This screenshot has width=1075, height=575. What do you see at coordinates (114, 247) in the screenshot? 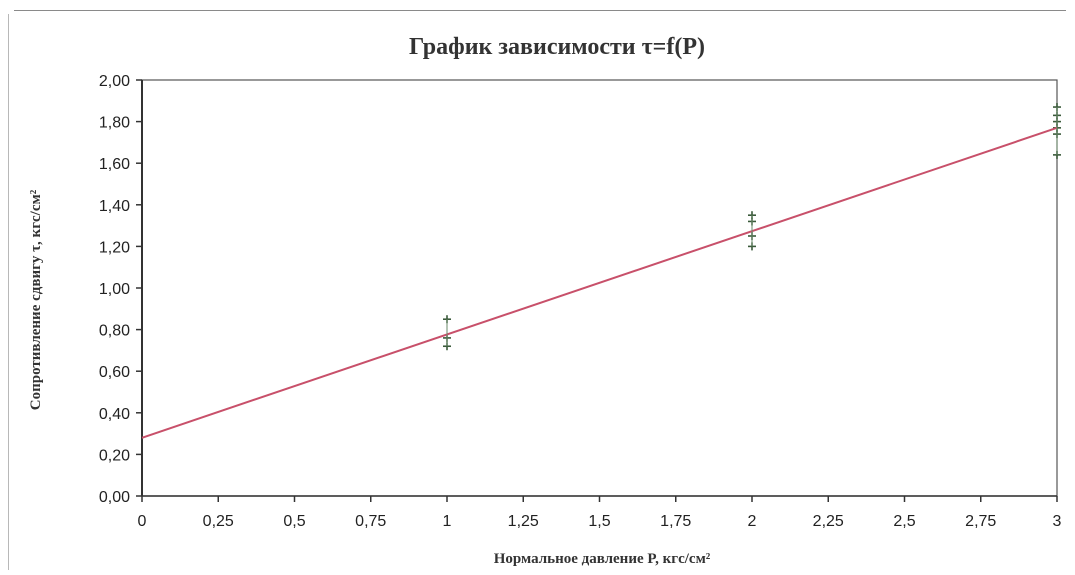
I see `y-tick-label: 1,20` at bounding box center [114, 247].